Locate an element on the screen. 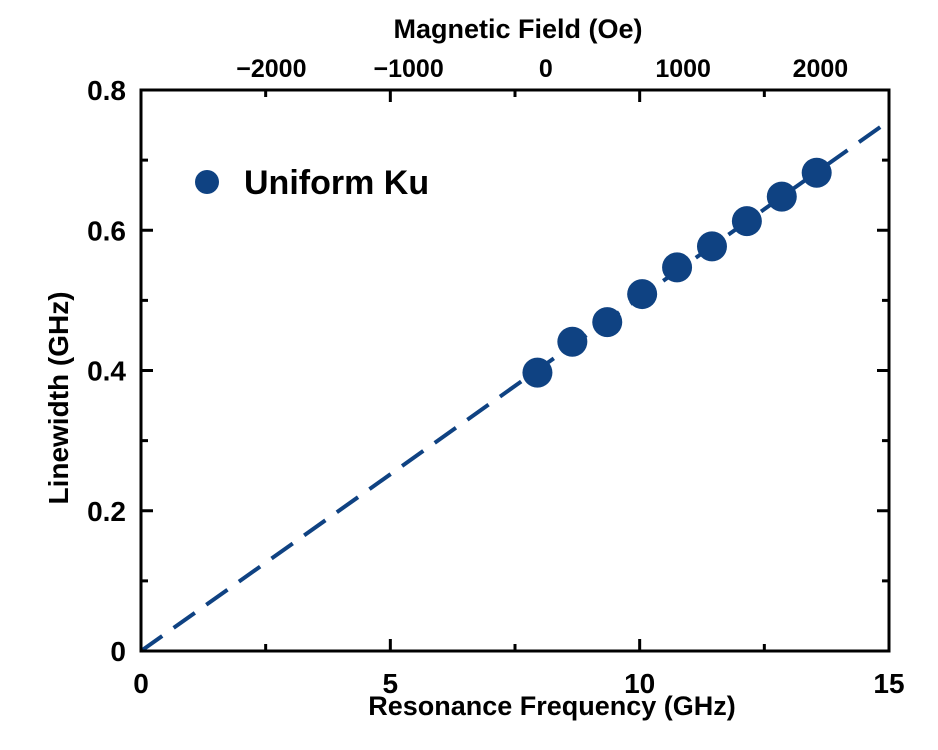 The height and width of the screenshot is (750, 938). y-tick-label: 0.2 is located at coordinates (106, 511).